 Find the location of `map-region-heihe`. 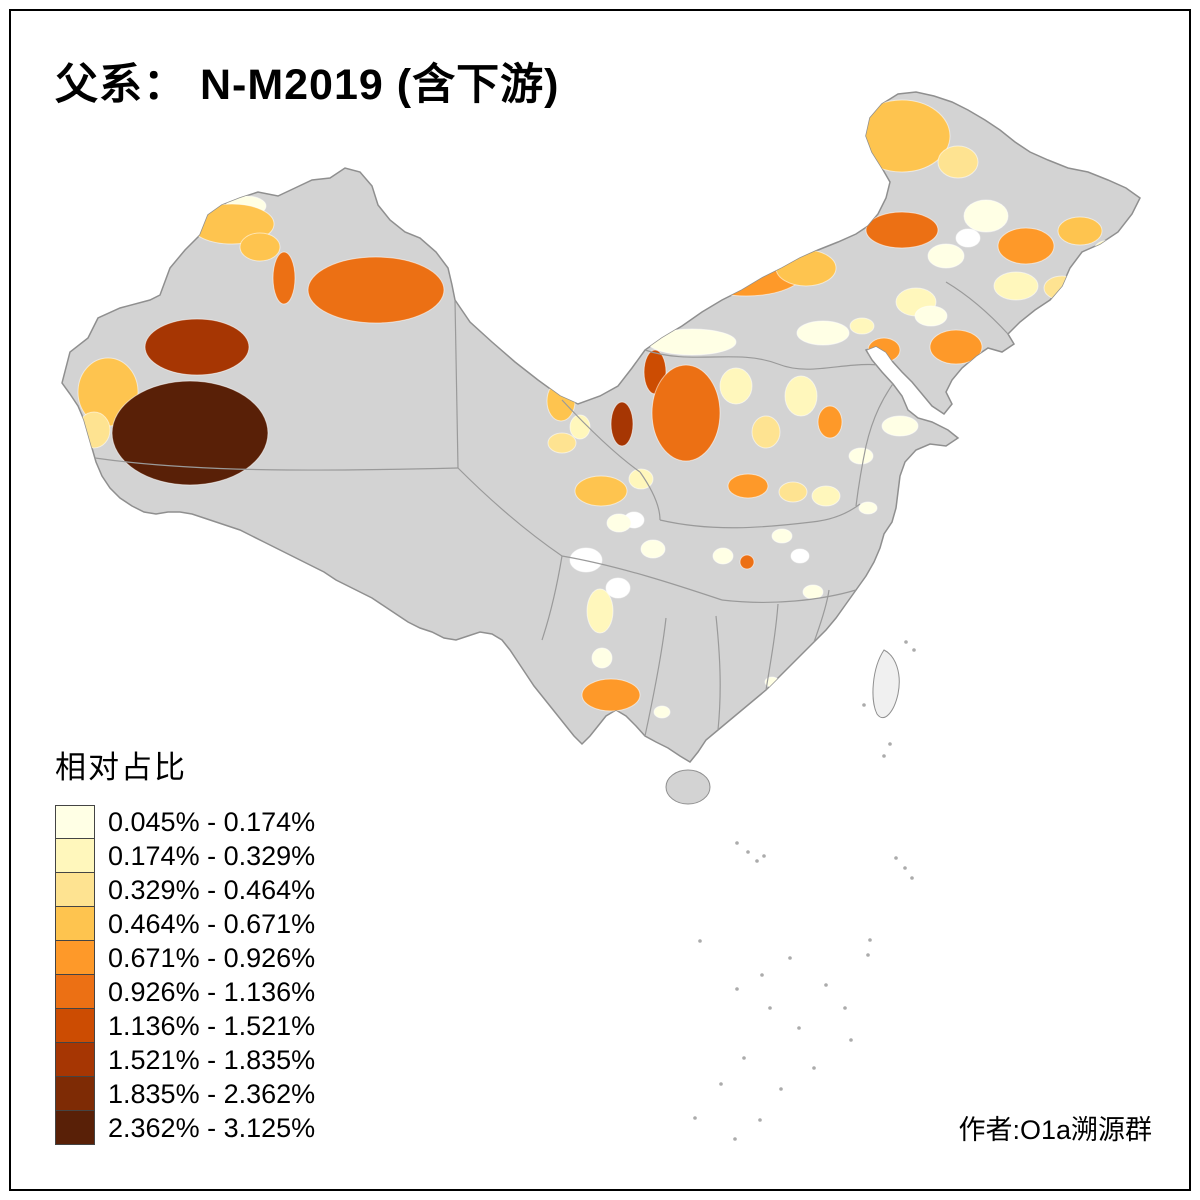

map-region-heihe is located at coordinates (958, 162).